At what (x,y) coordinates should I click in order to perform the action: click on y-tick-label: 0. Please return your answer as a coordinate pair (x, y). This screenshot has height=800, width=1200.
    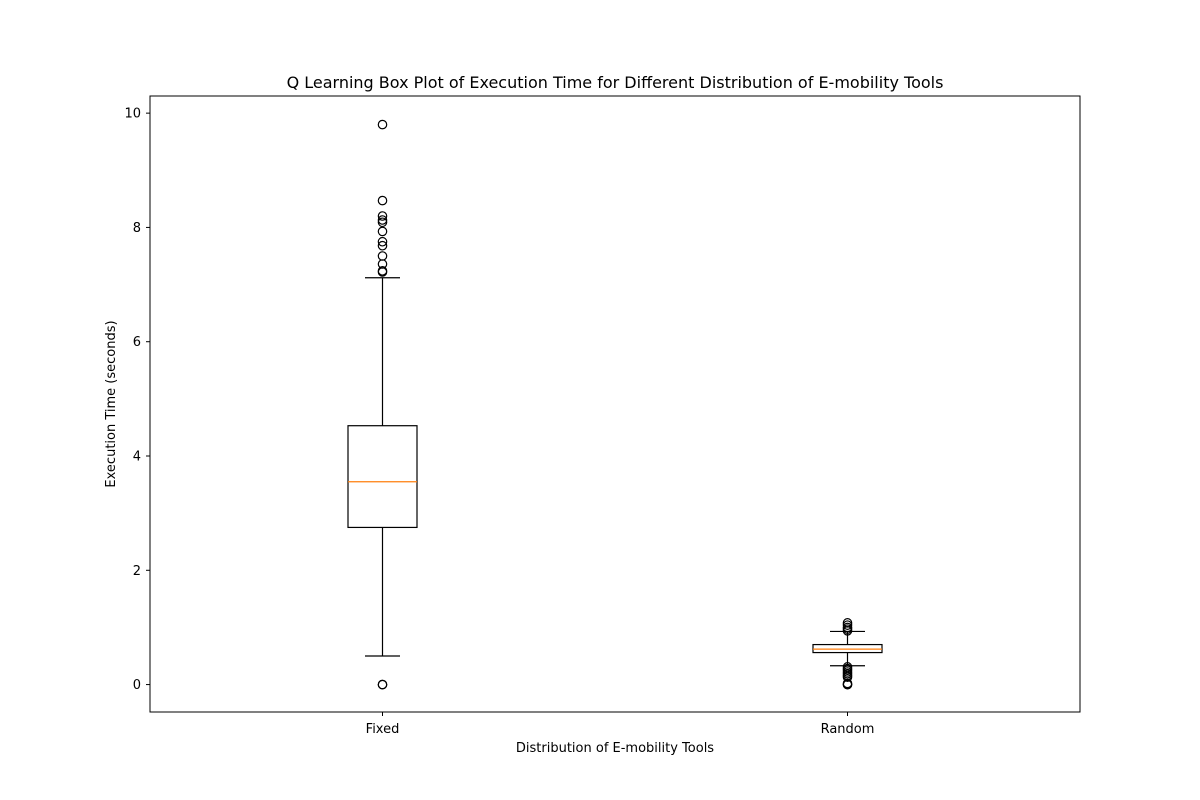
    Looking at the image, I should click on (137, 685).